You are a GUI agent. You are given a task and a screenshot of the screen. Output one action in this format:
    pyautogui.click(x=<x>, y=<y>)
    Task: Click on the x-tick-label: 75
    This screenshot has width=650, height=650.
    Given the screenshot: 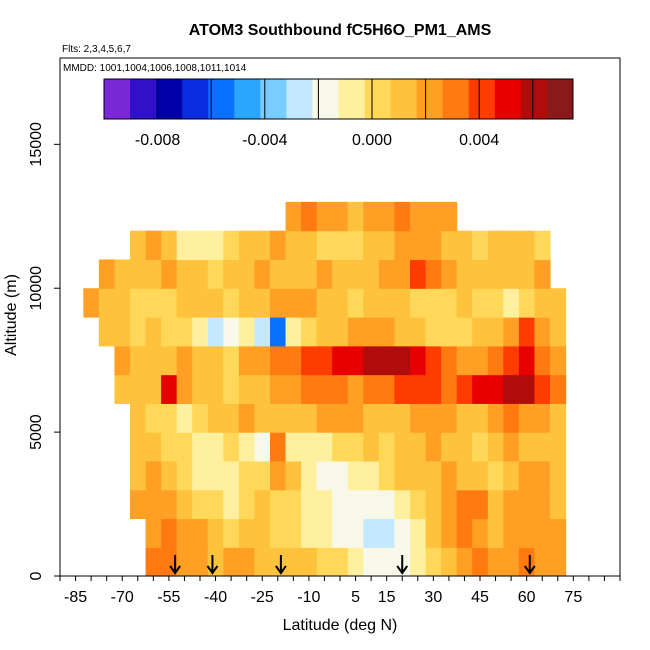 What is the action you would take?
    pyautogui.click(x=573, y=597)
    